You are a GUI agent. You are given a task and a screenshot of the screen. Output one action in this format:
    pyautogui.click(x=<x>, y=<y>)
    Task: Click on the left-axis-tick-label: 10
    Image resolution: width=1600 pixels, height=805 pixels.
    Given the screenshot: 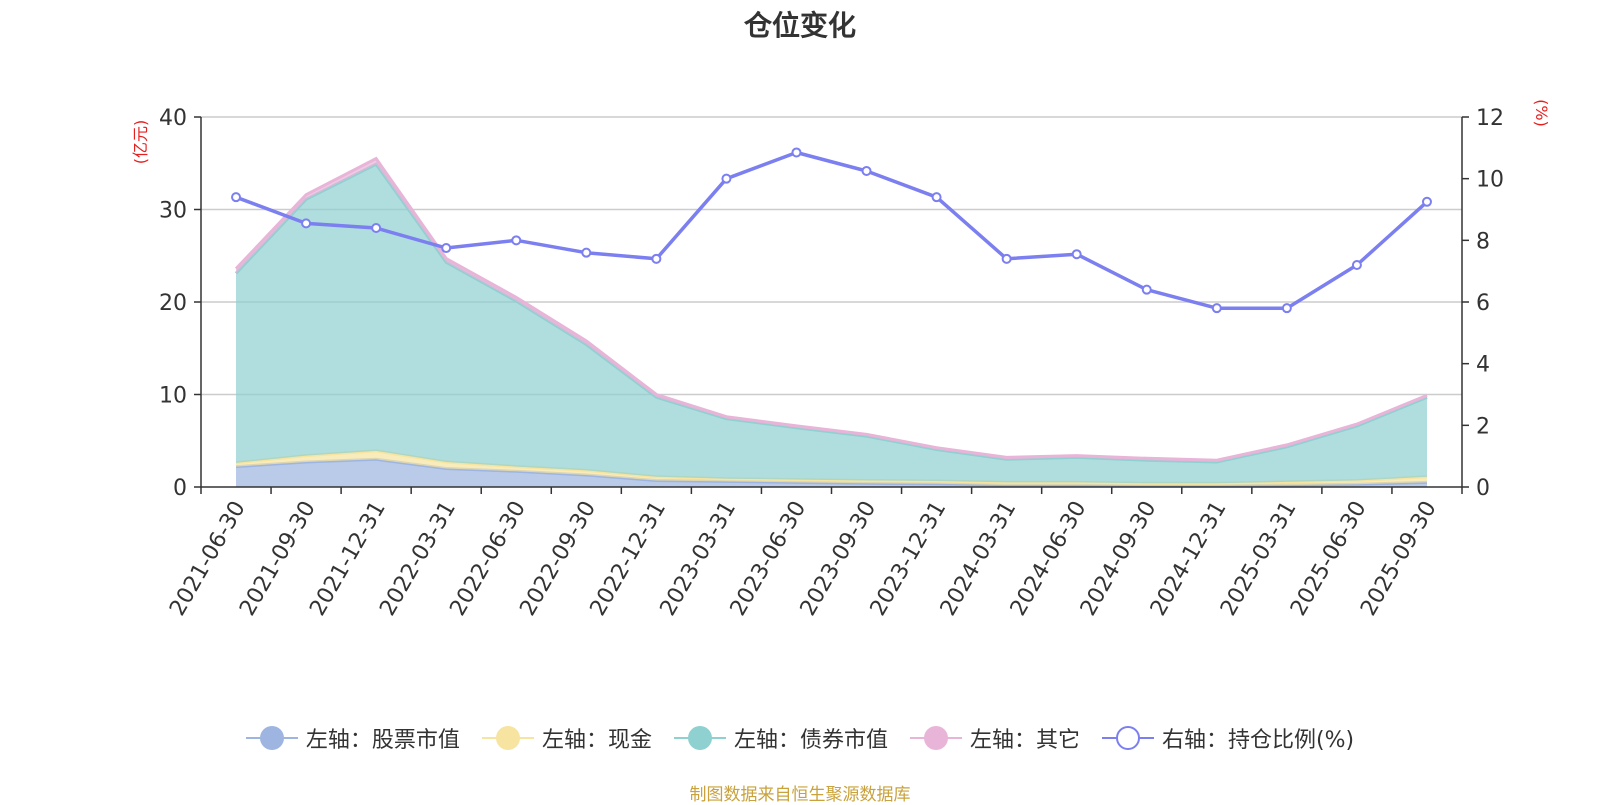 What is the action you would take?
    pyautogui.click(x=173, y=396)
    